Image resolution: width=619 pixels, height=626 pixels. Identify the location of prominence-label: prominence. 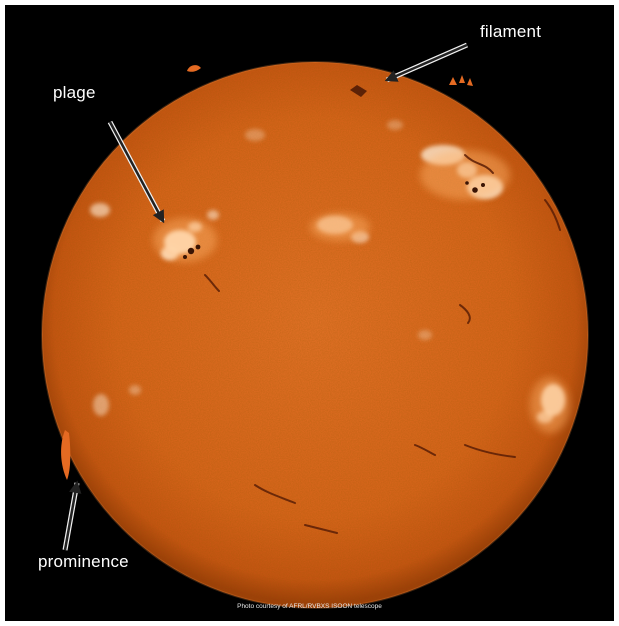
(83, 561).